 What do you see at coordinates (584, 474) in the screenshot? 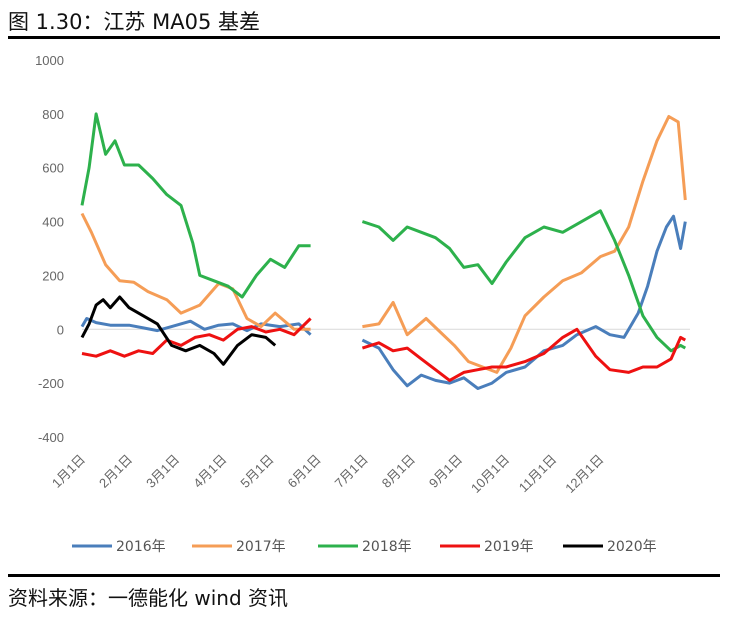
I see `x-tick-label: 12月1日` at bounding box center [584, 474].